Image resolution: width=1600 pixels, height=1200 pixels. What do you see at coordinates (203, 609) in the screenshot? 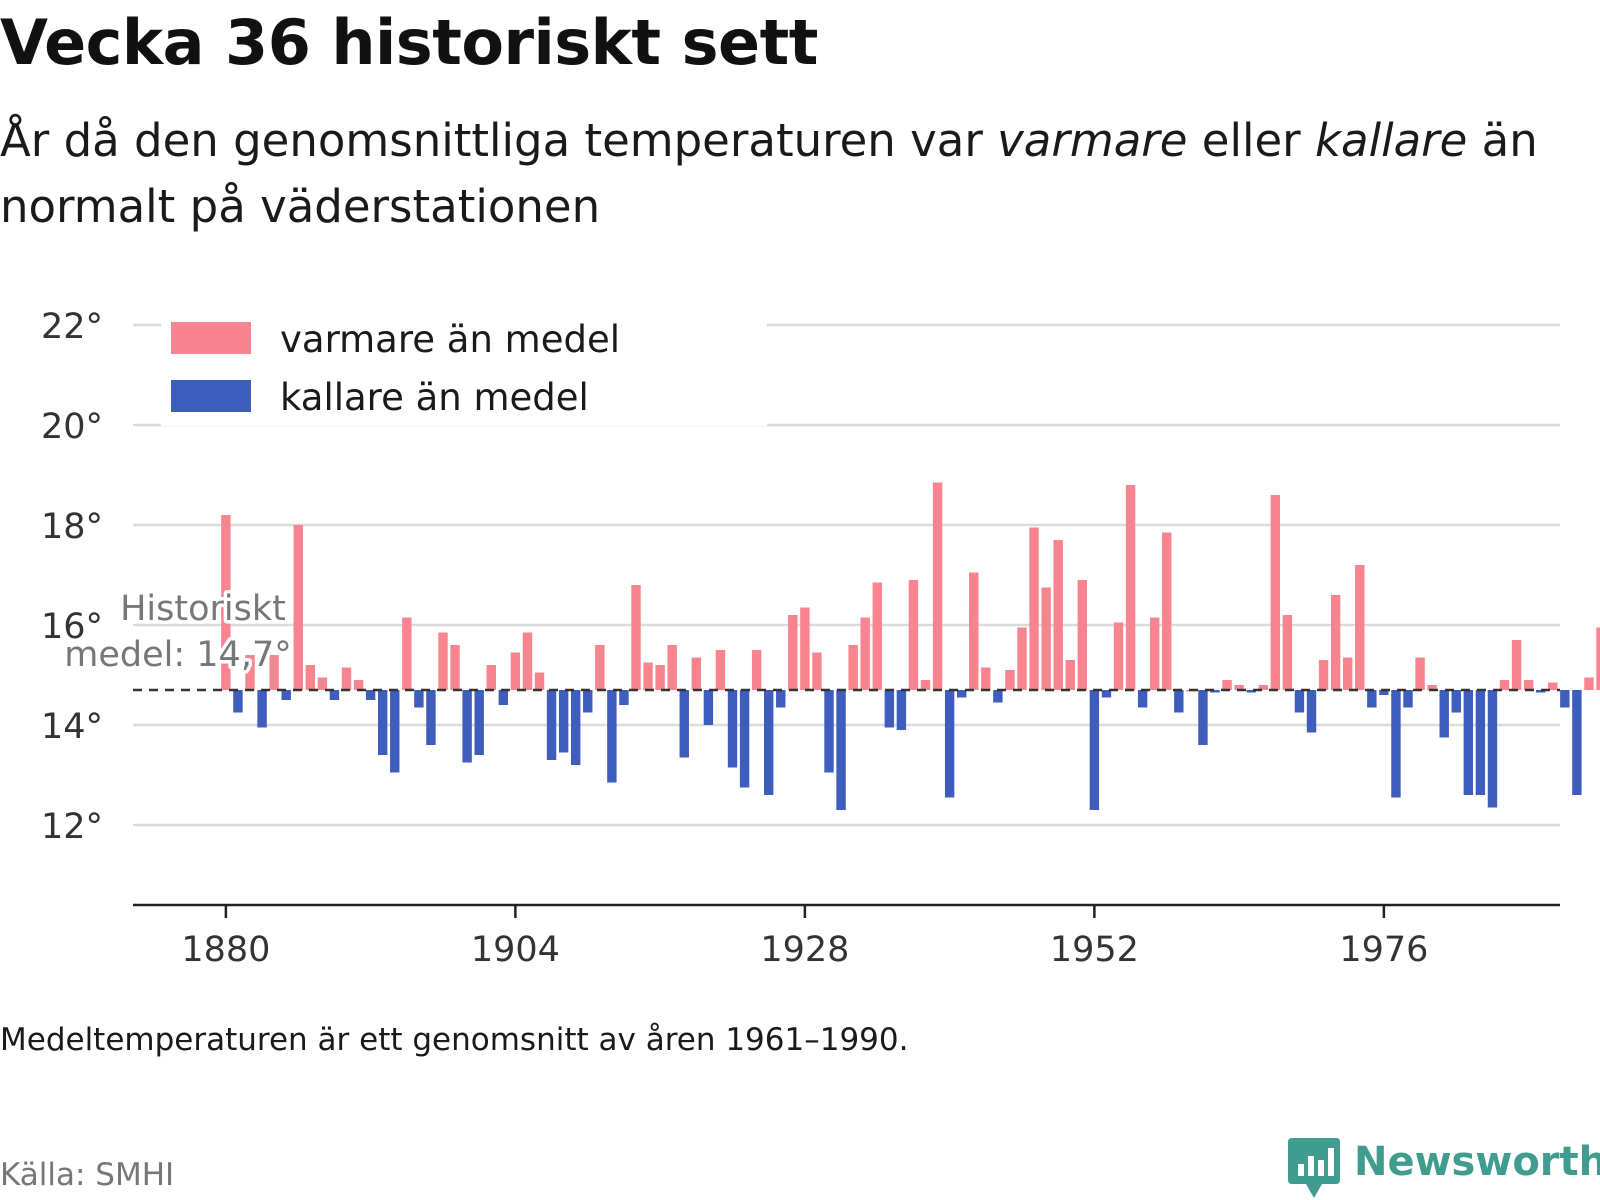
I see `baseline-label-line: Historiskt` at bounding box center [203, 609].